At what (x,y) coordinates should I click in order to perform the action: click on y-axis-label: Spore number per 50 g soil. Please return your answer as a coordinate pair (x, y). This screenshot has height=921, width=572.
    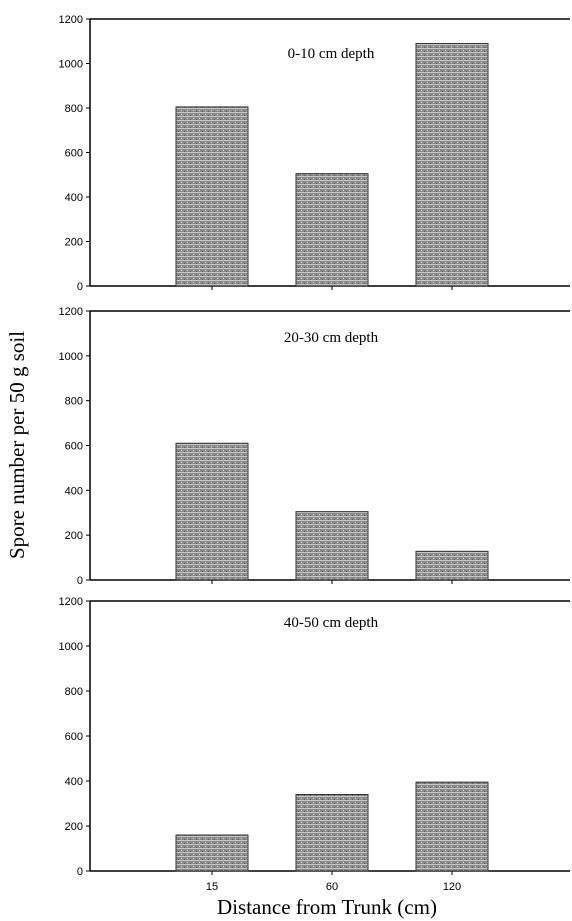
    Looking at the image, I should click on (17, 445).